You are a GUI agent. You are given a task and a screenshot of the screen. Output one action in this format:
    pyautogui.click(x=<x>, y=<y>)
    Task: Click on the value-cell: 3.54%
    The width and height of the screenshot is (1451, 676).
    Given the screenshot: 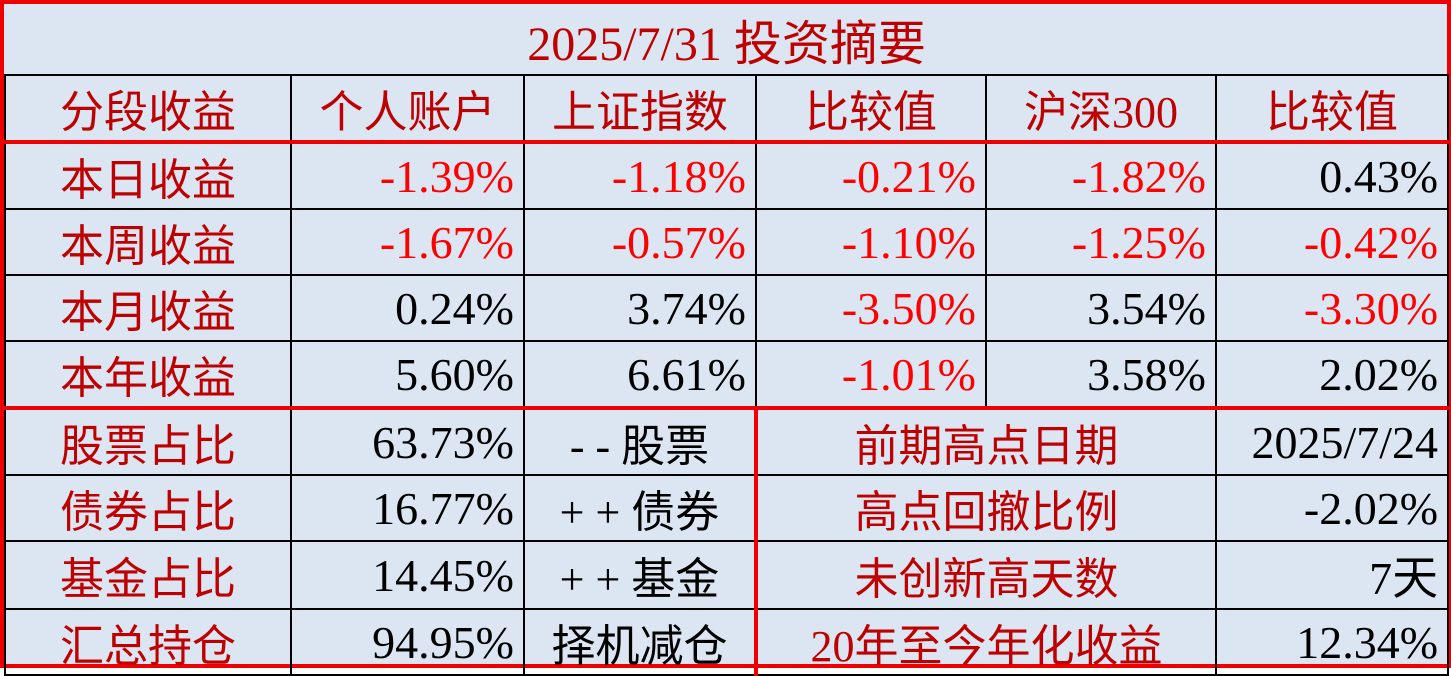 What is the action you would take?
    pyautogui.click(x=1101, y=308)
    